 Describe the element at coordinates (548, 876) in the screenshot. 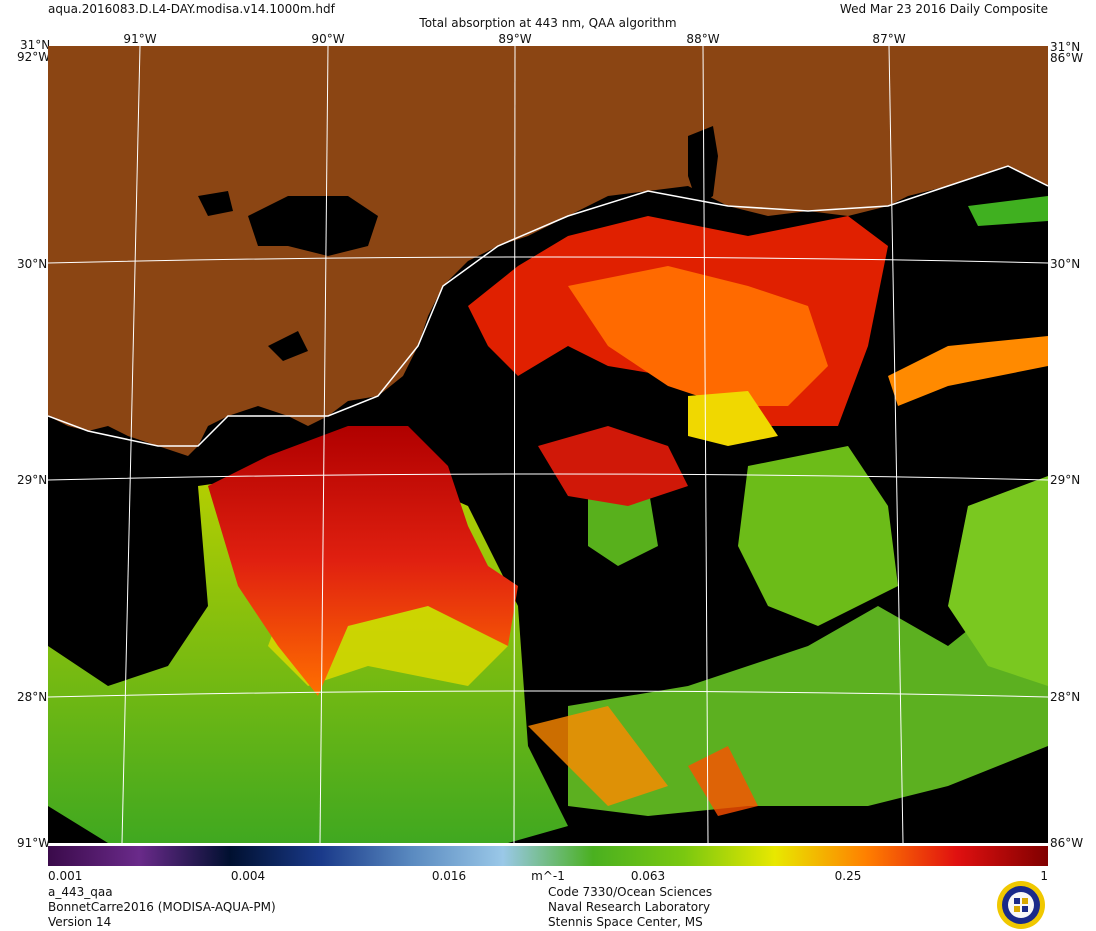

I see `colorbar-unit: m^-1` at that location.